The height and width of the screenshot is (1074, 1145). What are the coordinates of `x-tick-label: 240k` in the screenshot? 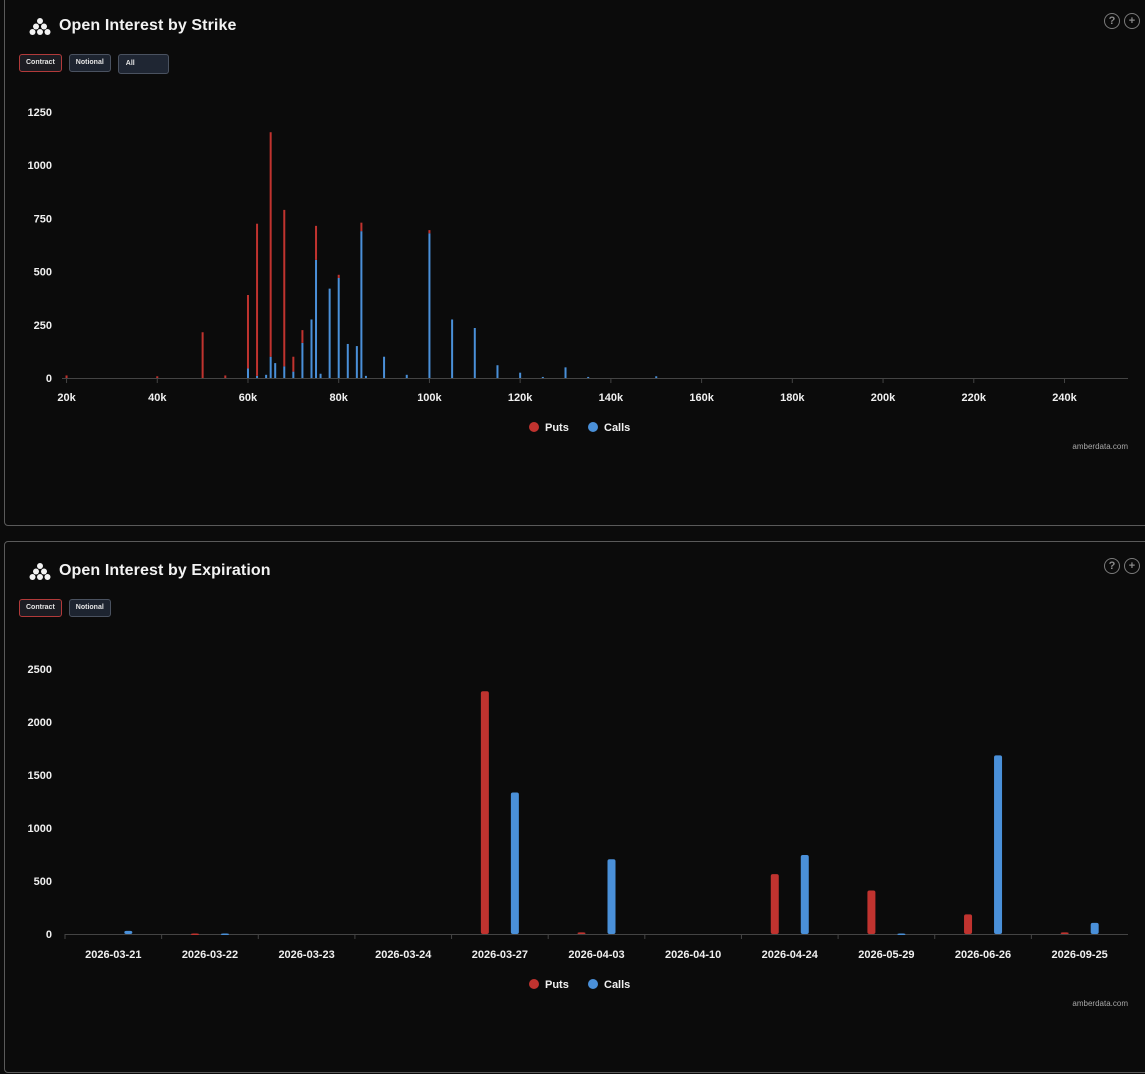 It's located at (1064, 398).